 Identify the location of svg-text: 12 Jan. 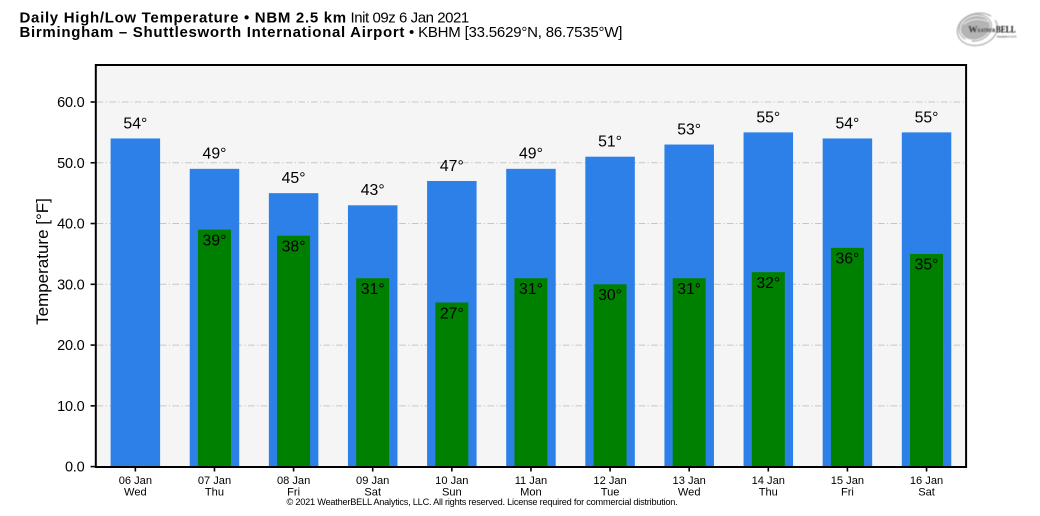
(609, 481).